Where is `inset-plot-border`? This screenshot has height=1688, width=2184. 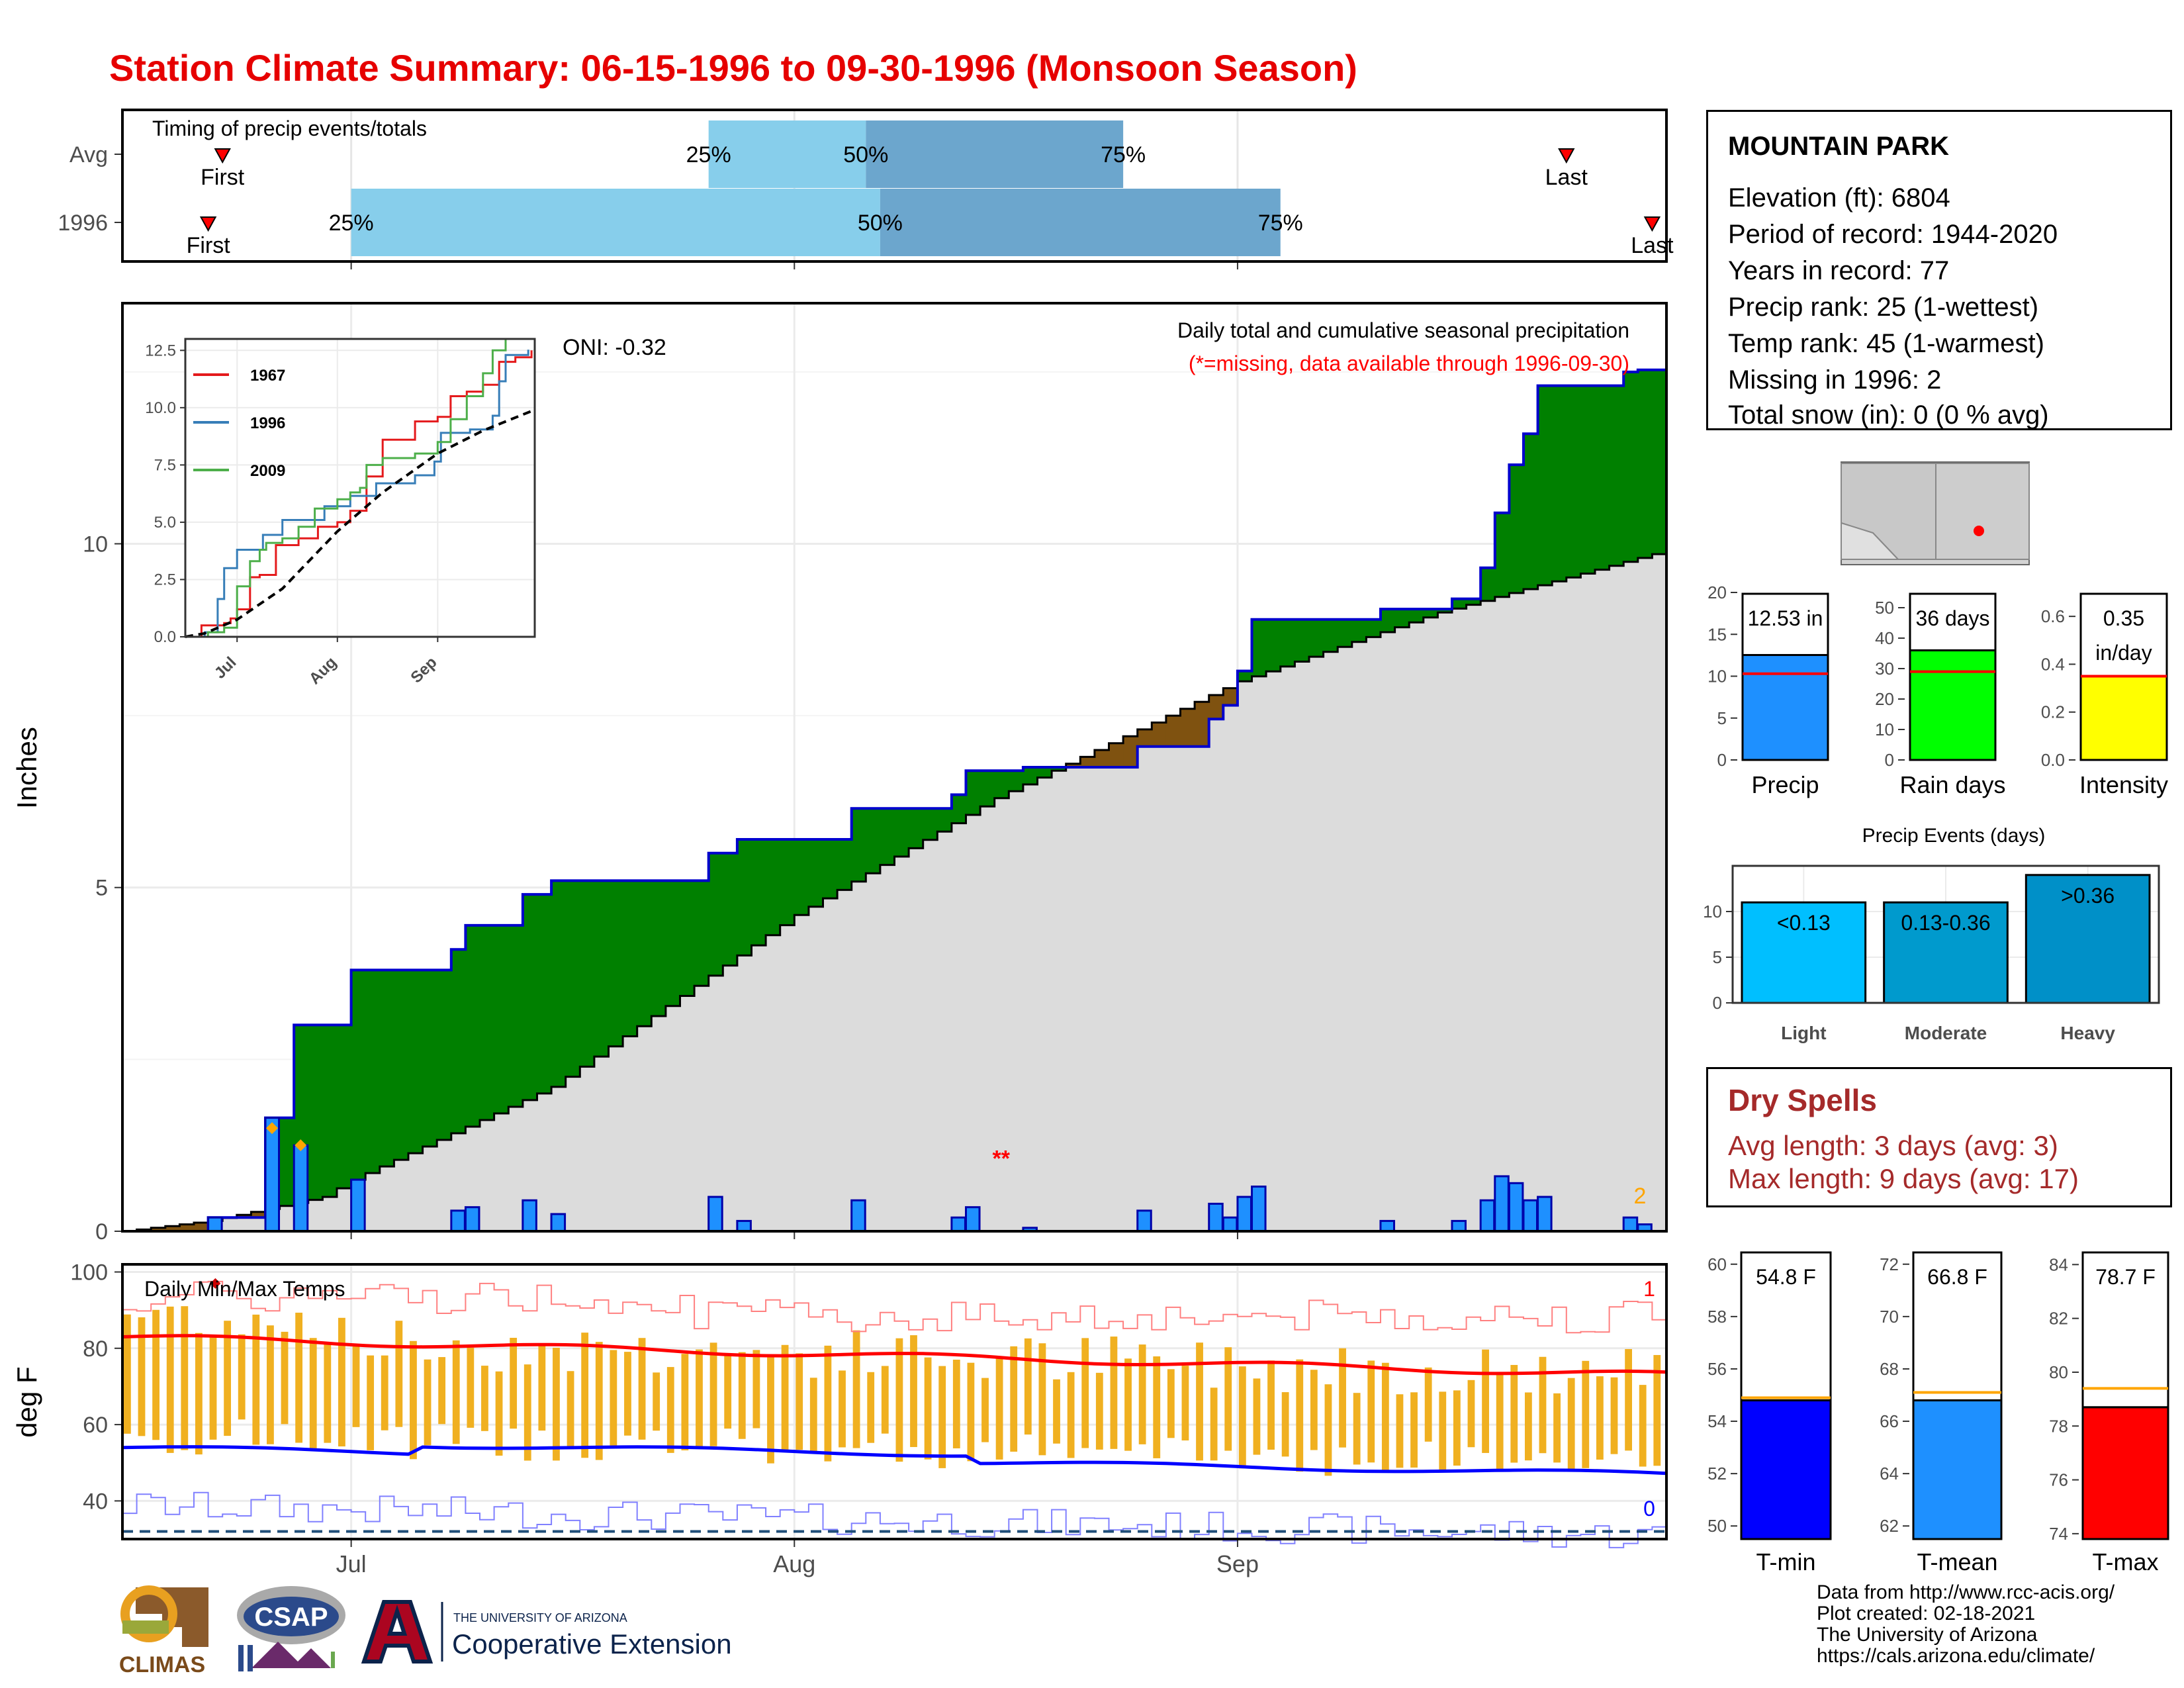 inset-plot-border is located at coordinates (360, 488).